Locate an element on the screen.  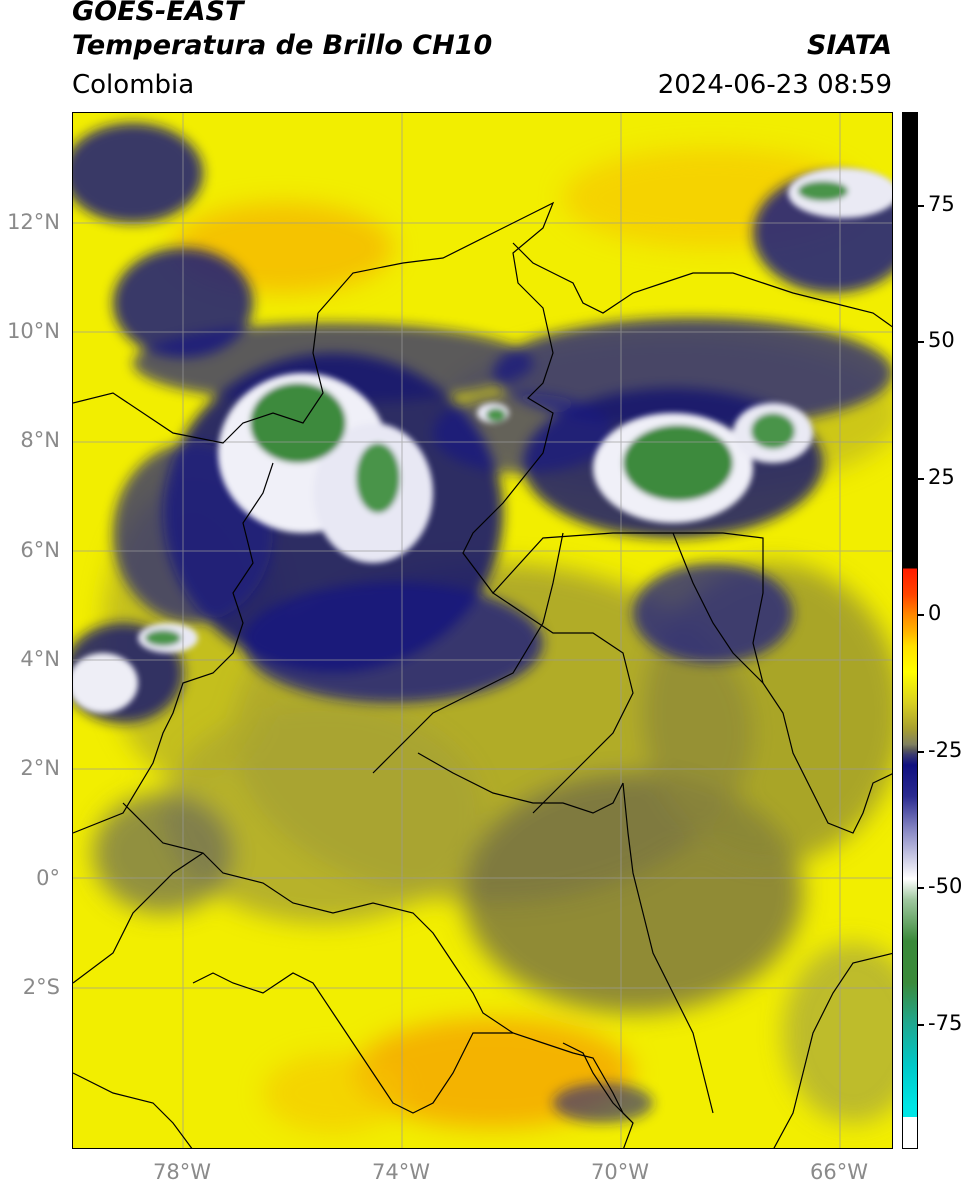
lat-label-10n: 10°N is located at coordinates (33, 331).